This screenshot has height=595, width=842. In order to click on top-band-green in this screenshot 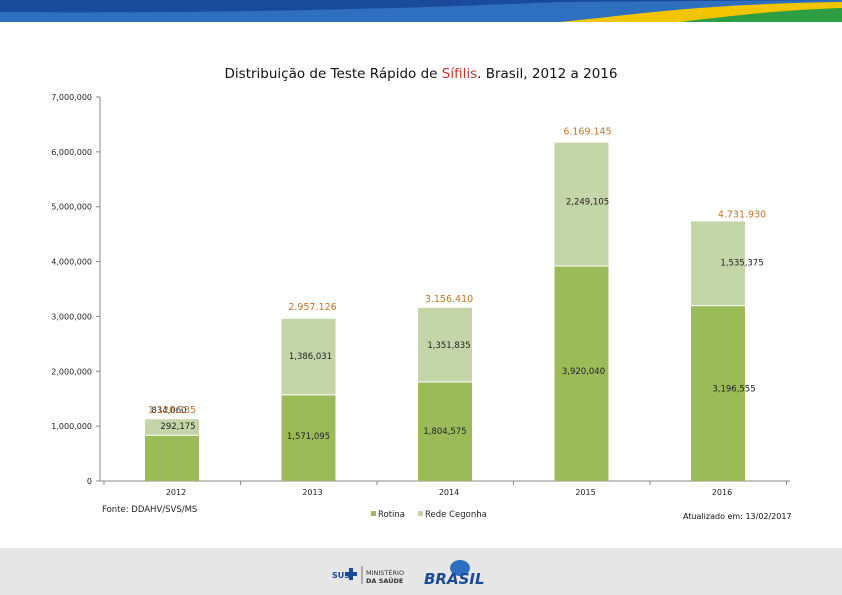, I will do `click(761, 15)`.